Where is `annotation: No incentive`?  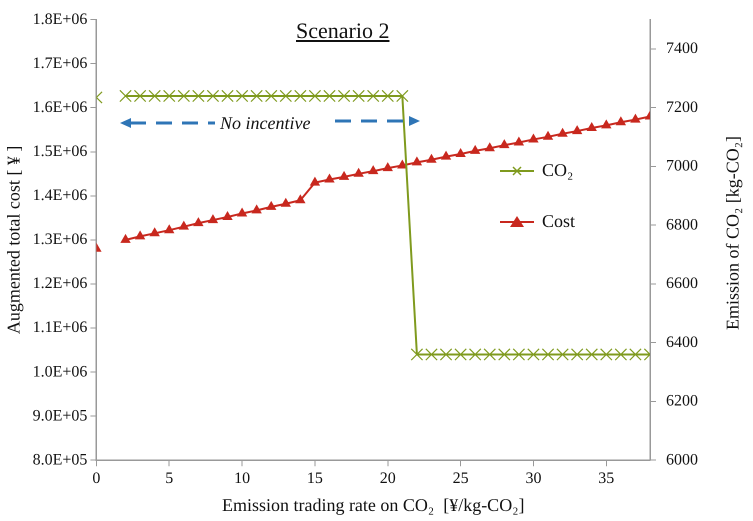
annotation: No incentive is located at coordinates (265, 123).